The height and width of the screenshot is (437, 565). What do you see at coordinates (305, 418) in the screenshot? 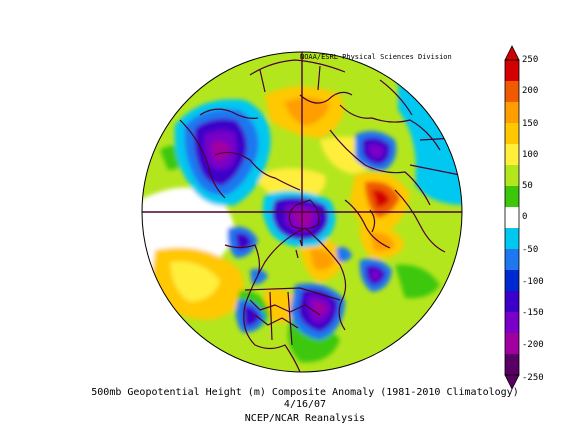
I see `title-source: NCEP/NCAR Reanalysis` at bounding box center [305, 418].